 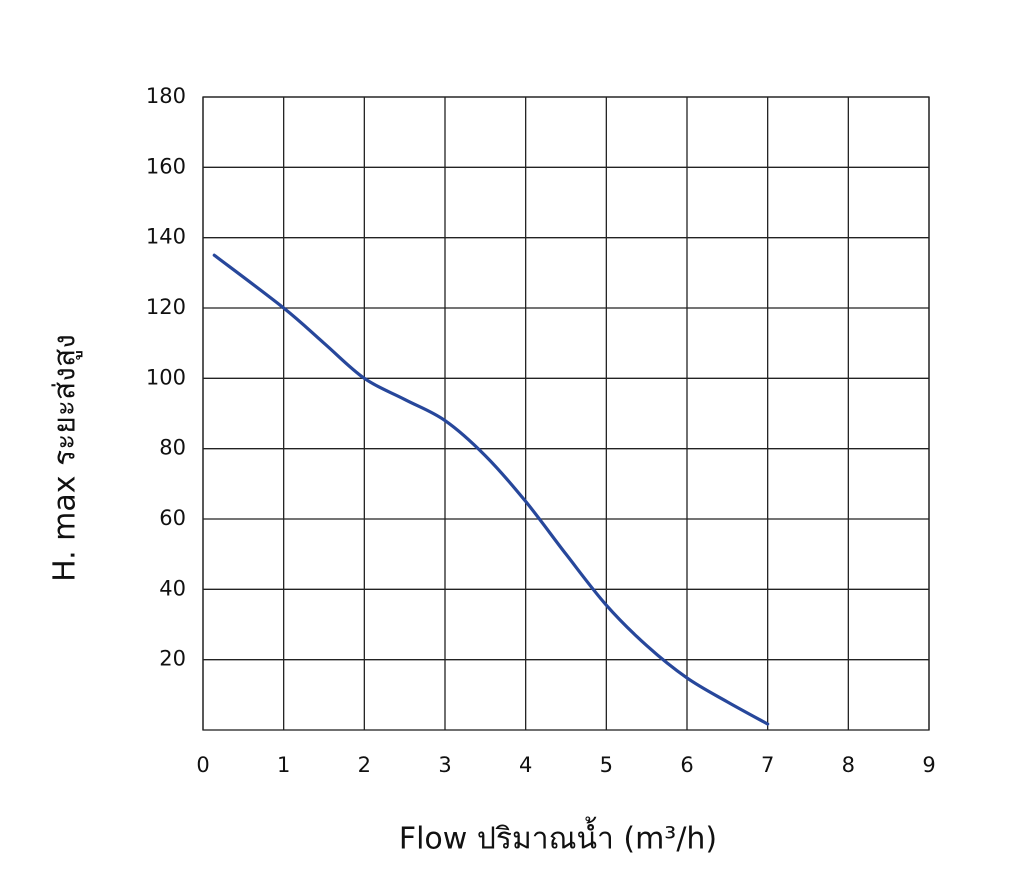 I want to click on y-tick-label: 80, so click(x=172, y=448).